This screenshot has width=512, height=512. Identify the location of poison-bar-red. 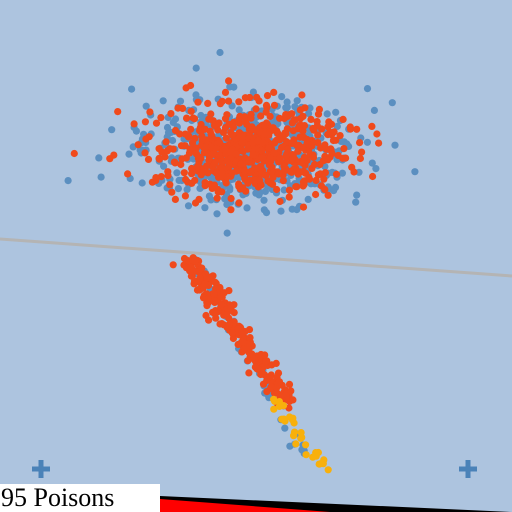
(245, 505).